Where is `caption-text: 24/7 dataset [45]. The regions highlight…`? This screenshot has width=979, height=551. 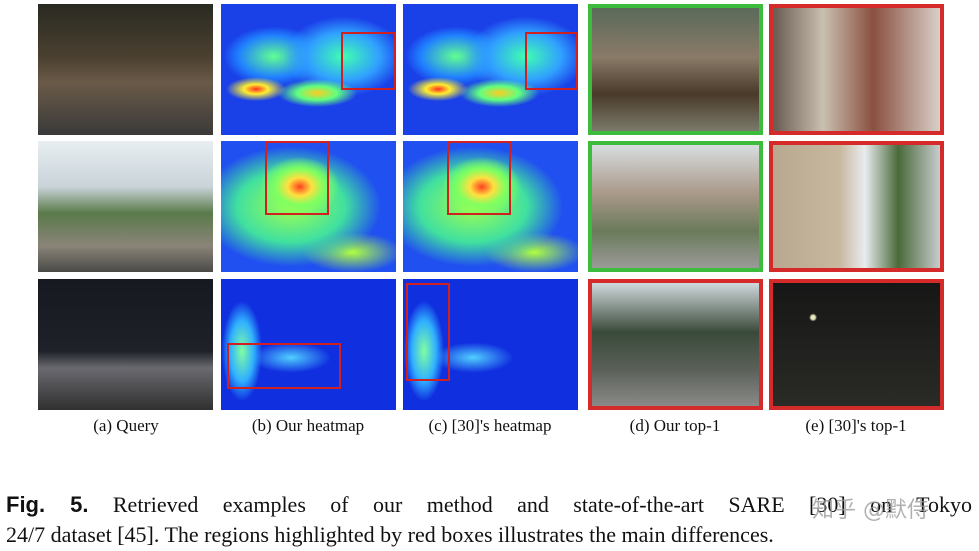
caption-text: 24/7 dataset [45]. The regions highlight… is located at coordinates (390, 534).